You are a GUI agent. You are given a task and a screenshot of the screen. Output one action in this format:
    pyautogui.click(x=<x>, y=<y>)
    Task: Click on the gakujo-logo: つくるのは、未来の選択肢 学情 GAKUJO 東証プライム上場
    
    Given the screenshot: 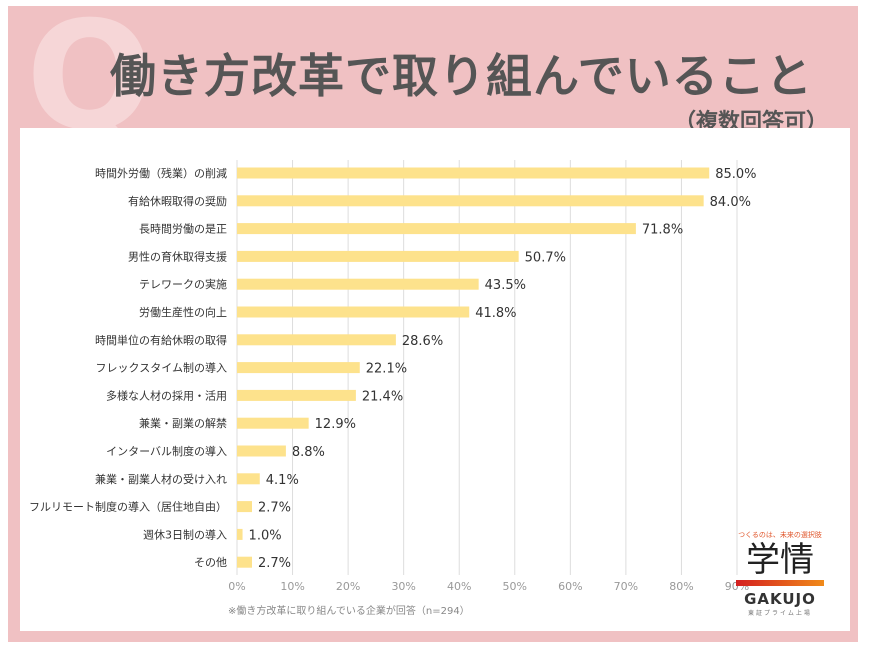 What is the action you would take?
    pyautogui.click(x=780, y=573)
    